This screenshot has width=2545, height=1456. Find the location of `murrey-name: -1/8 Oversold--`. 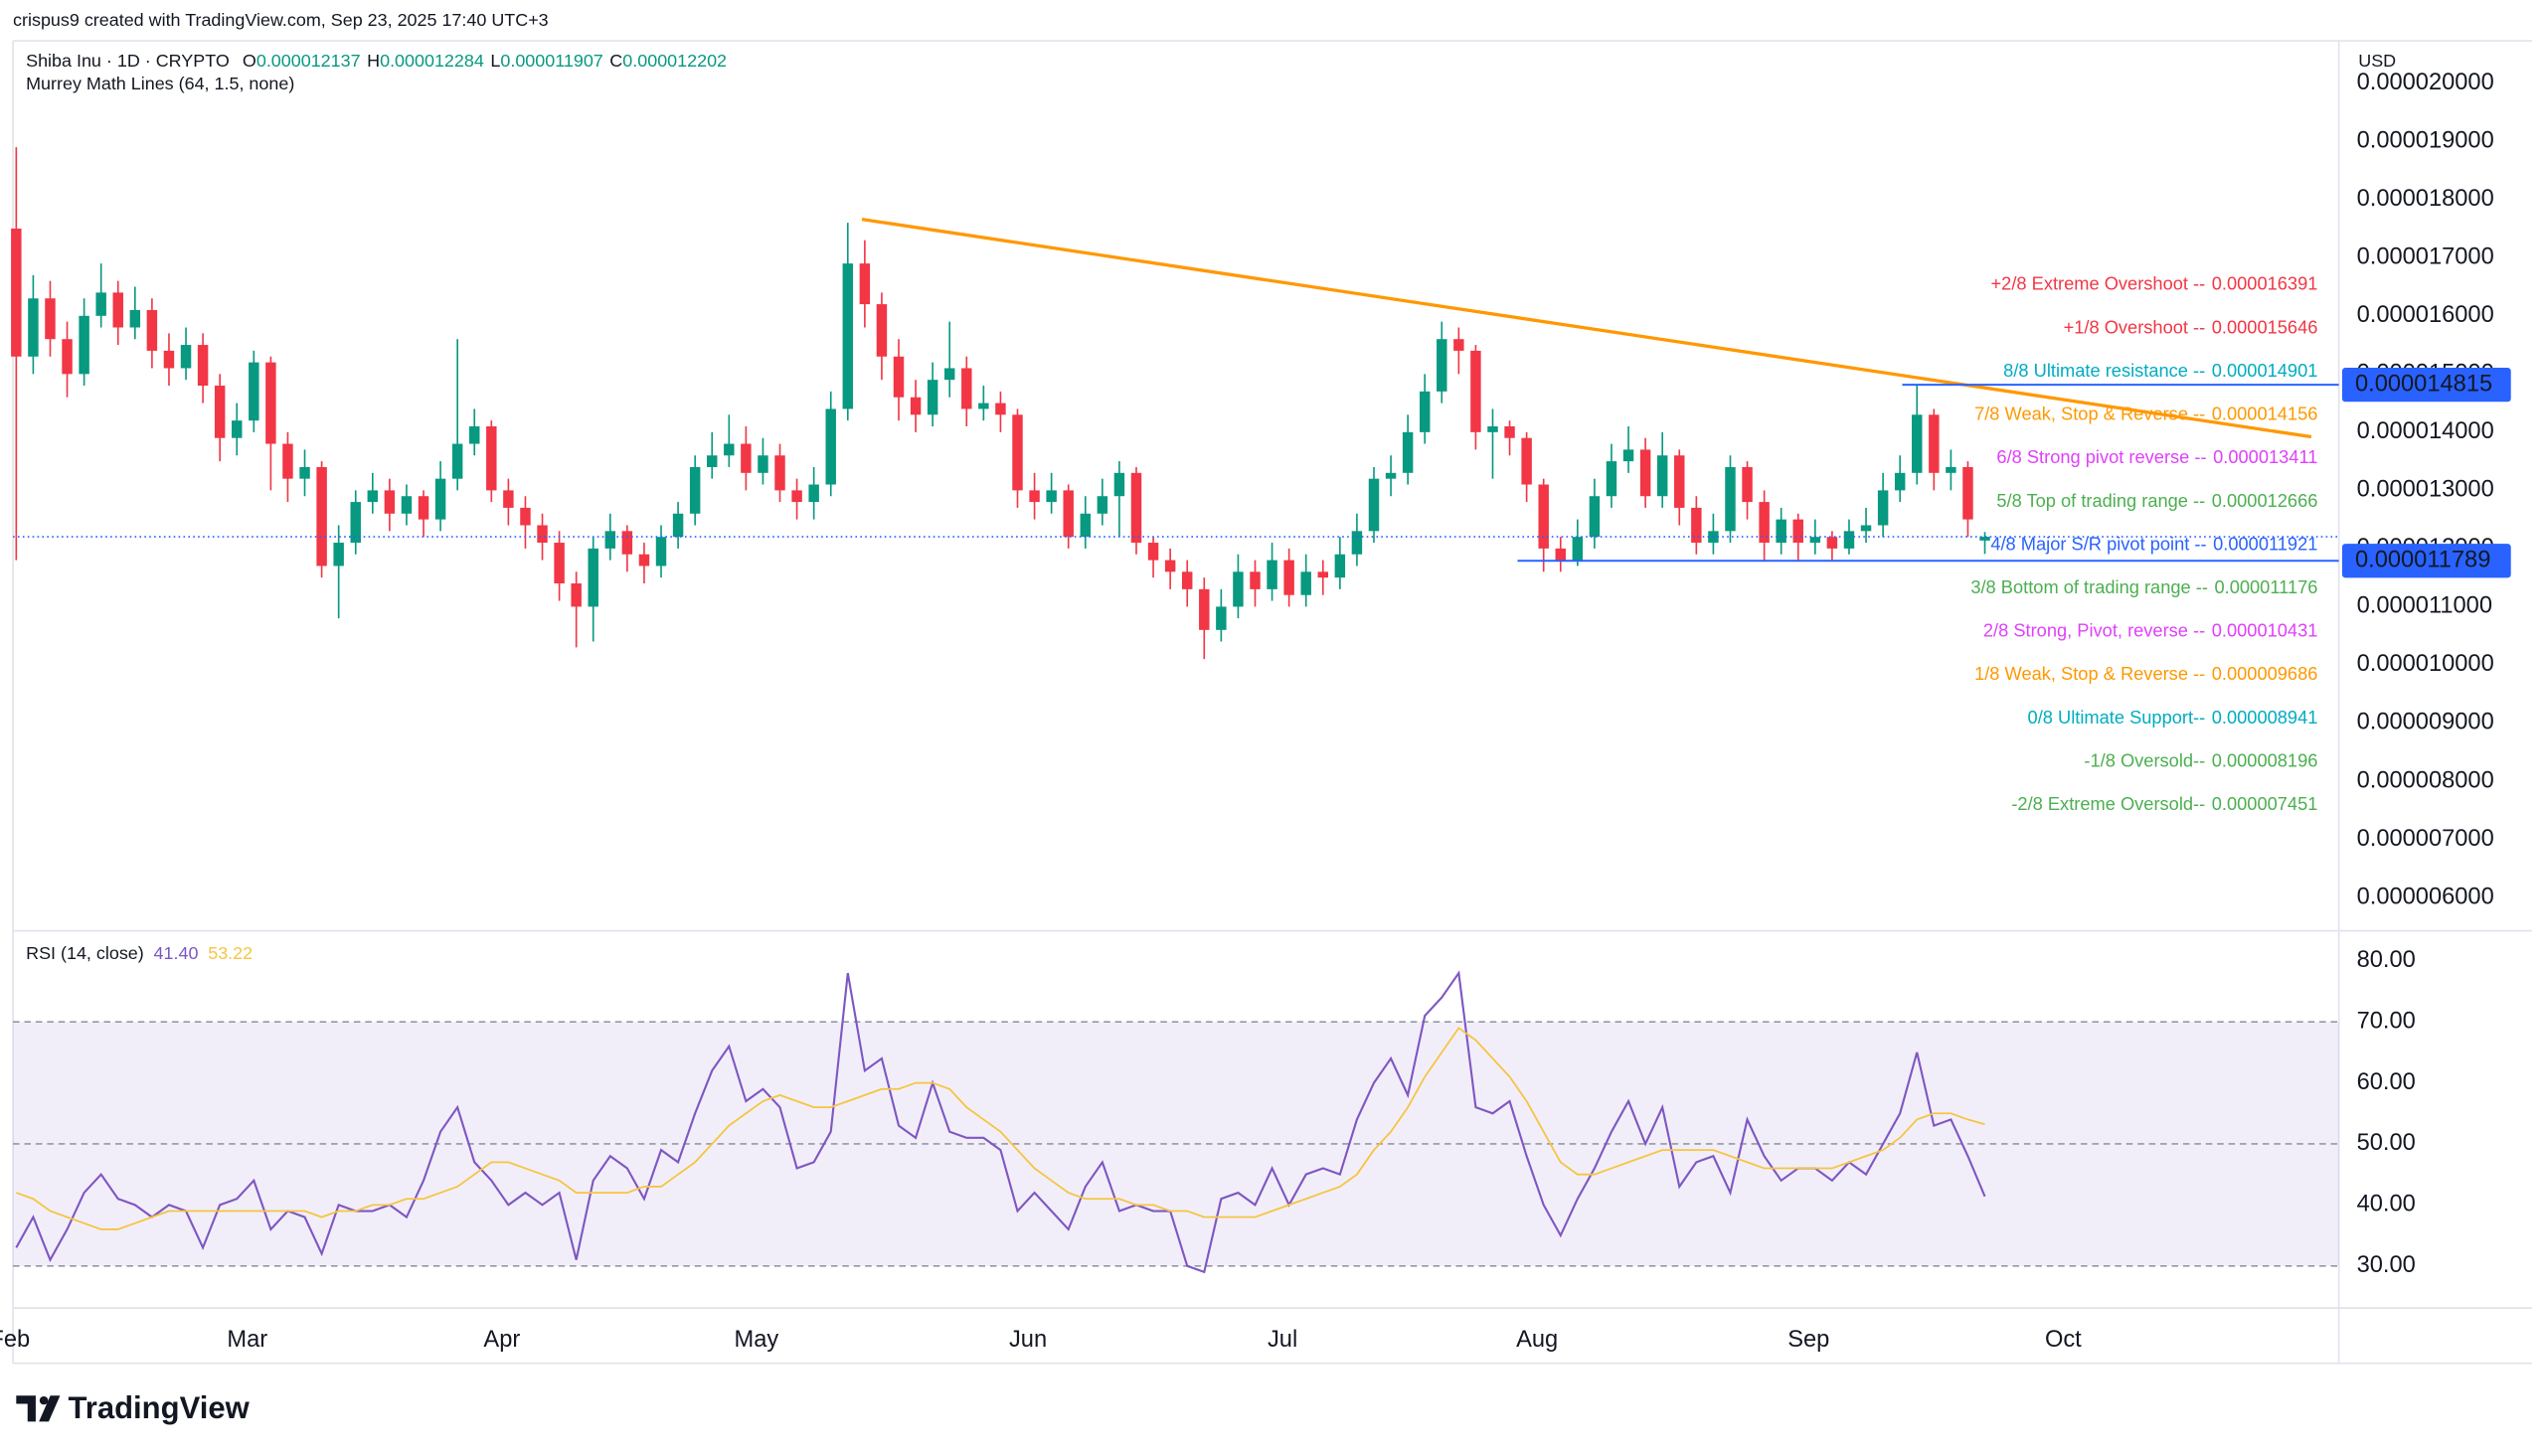

murrey-name: -1/8 Oversold-- is located at coordinates (2144, 759).